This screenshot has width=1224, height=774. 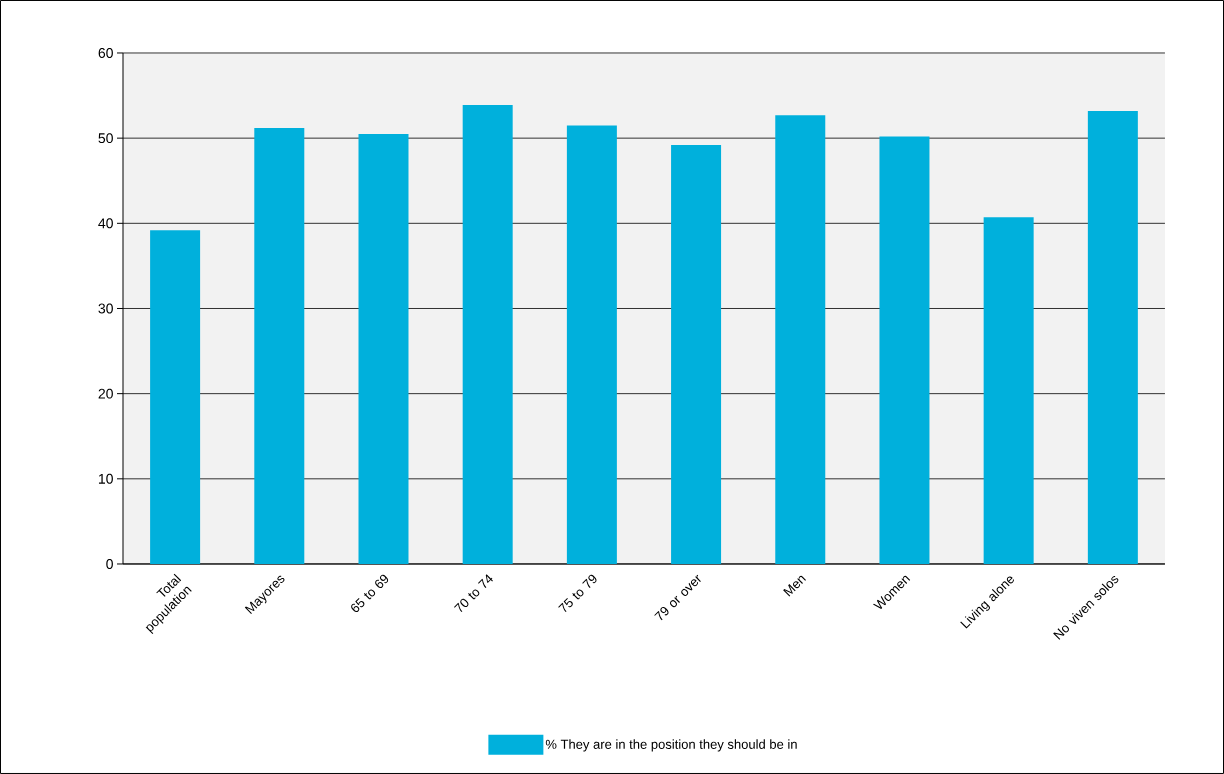 What do you see at coordinates (577, 593) in the screenshot?
I see `x-tick-label: 75 to 79` at bounding box center [577, 593].